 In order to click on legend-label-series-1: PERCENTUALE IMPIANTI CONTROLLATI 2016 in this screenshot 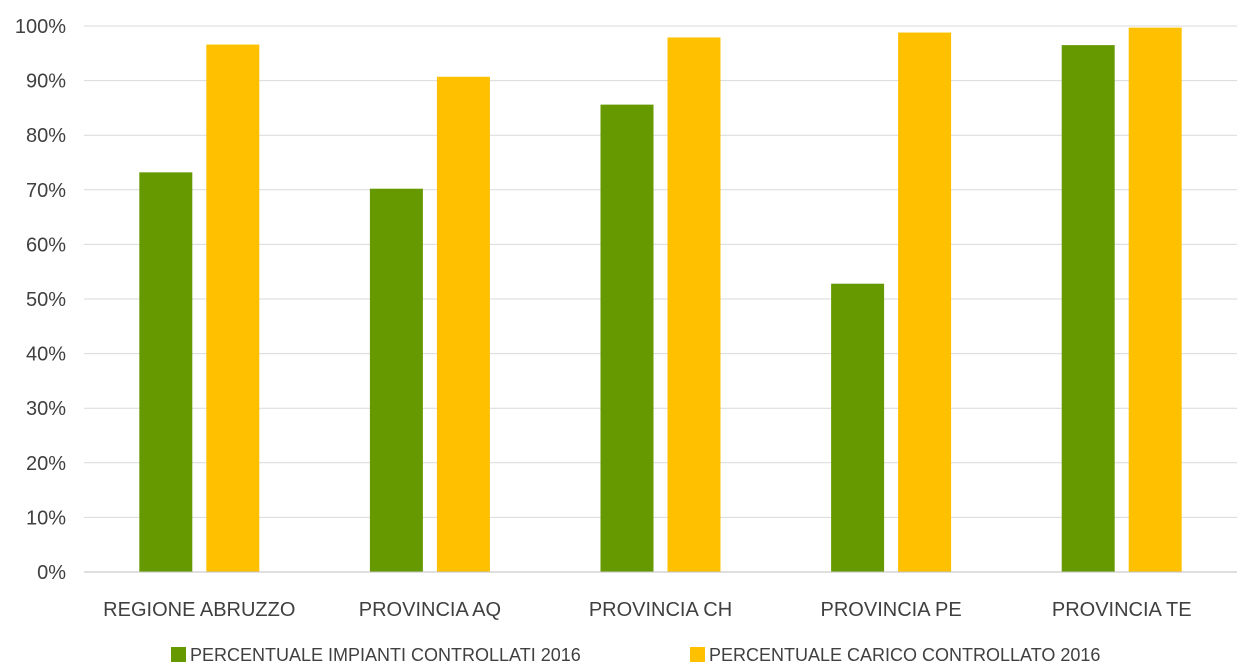, I will do `click(385, 655)`.